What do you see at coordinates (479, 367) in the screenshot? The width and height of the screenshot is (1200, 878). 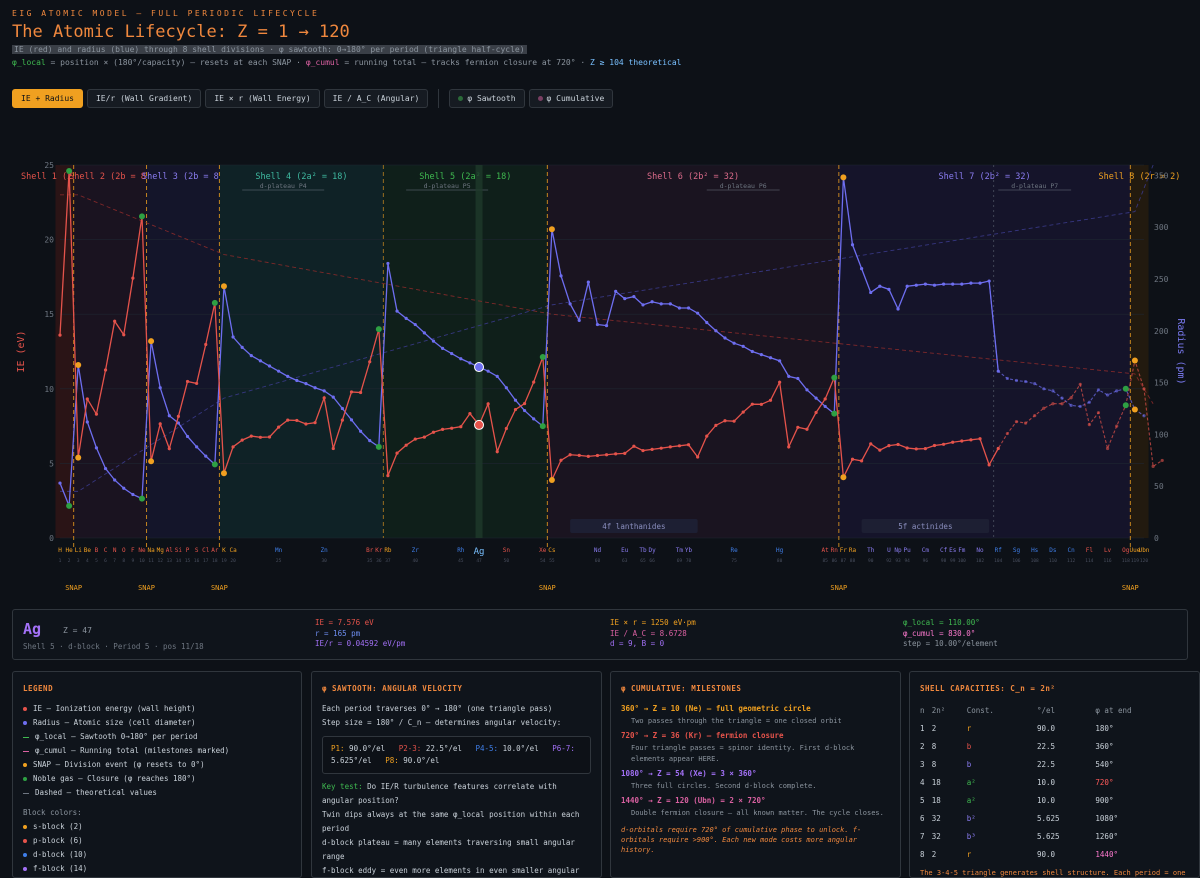 I see `selected-radius-marker` at bounding box center [479, 367].